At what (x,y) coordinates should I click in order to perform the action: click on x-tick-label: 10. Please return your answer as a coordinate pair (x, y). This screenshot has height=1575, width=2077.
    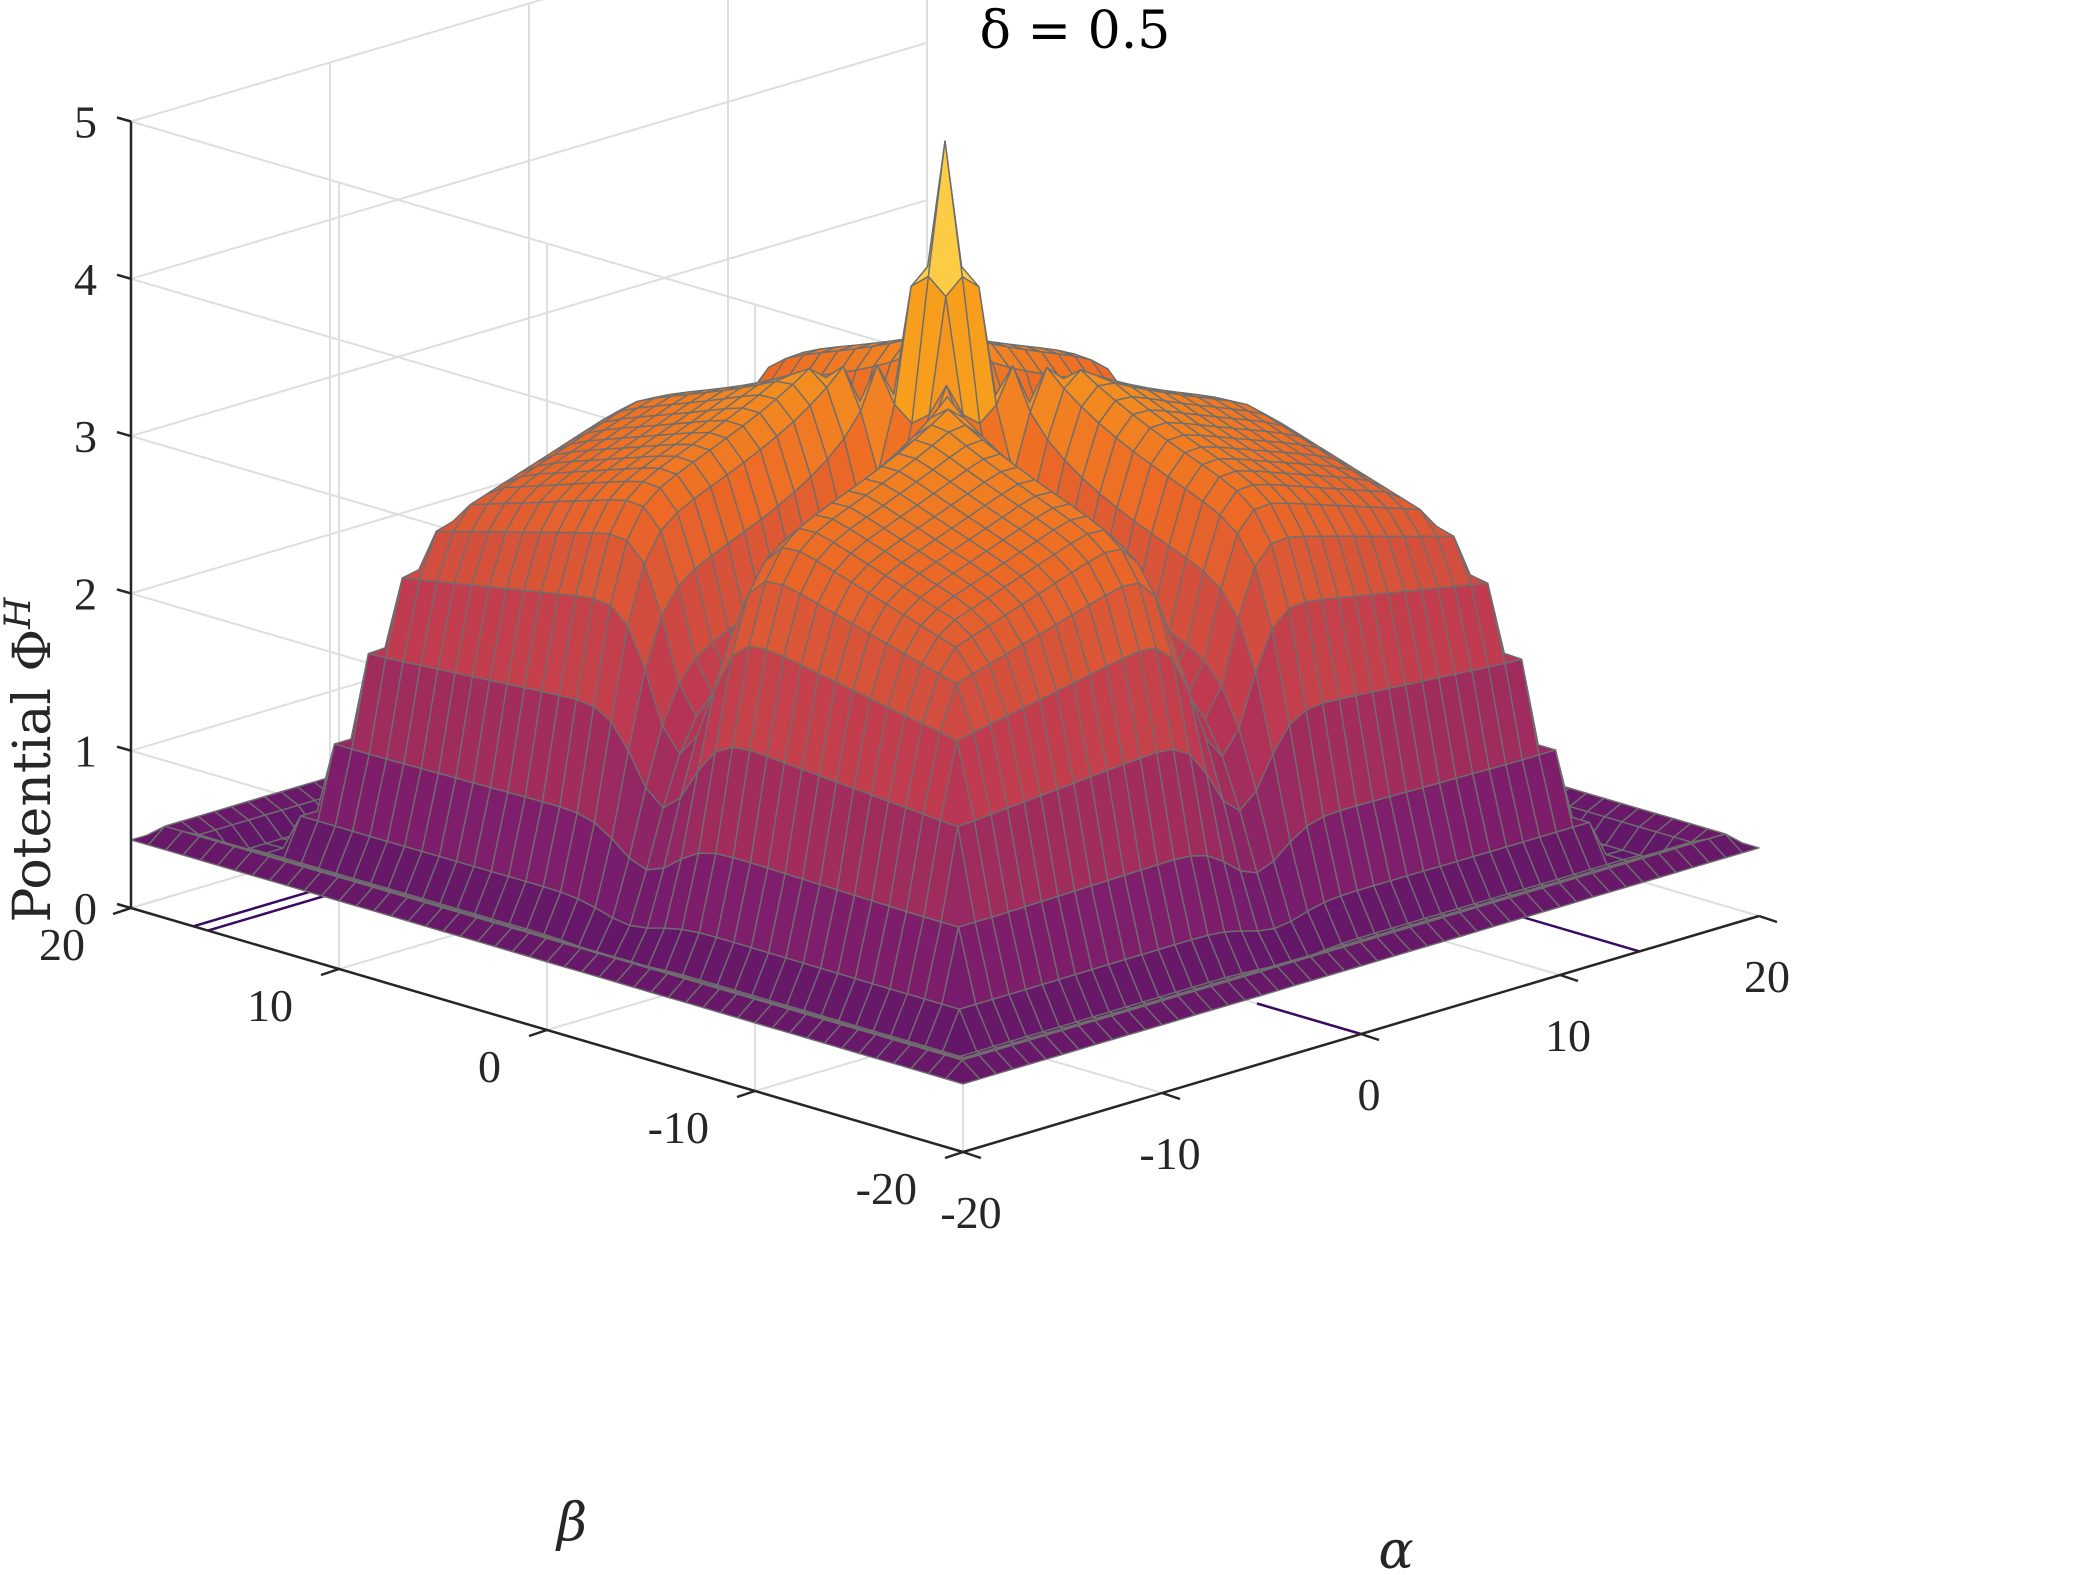
    Looking at the image, I should click on (1568, 1035).